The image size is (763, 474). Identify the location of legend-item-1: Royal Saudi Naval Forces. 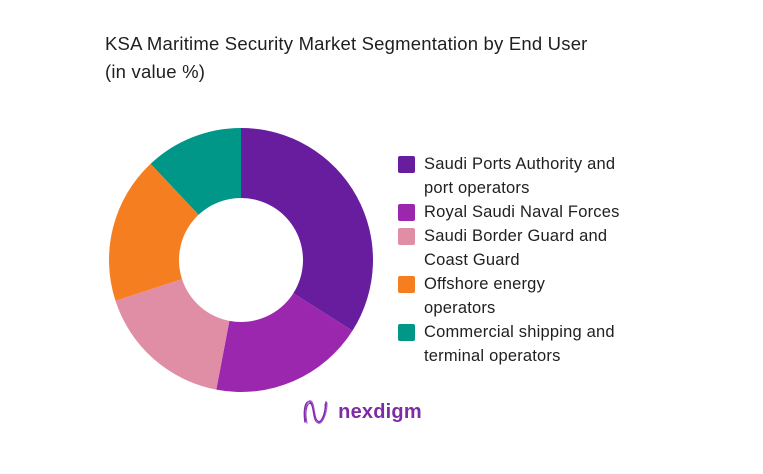
(509, 212).